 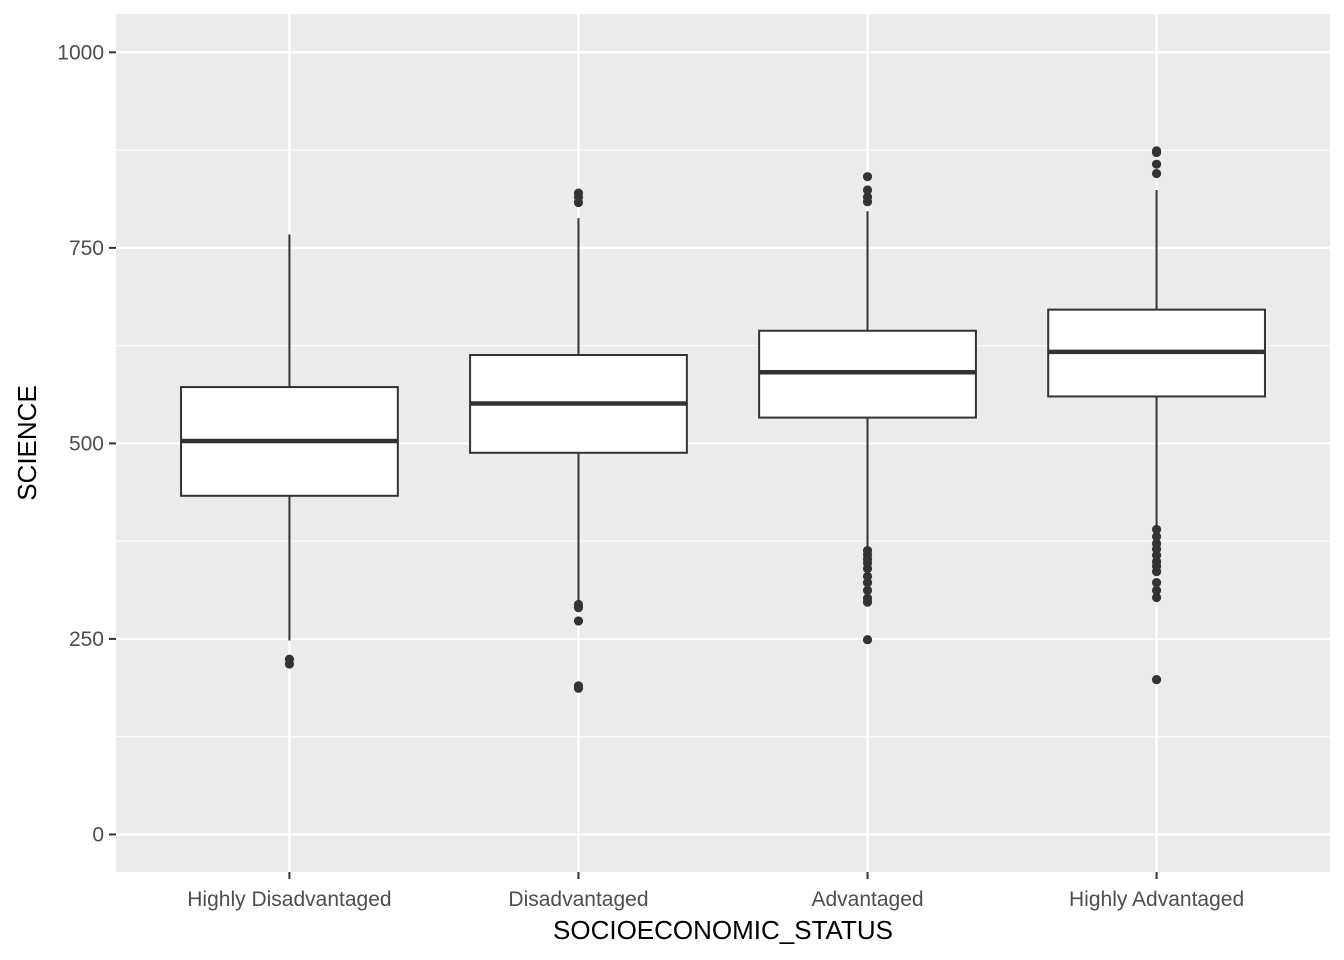 What do you see at coordinates (27, 443) in the screenshot?
I see `y-axis-title: SCIENCE` at bounding box center [27, 443].